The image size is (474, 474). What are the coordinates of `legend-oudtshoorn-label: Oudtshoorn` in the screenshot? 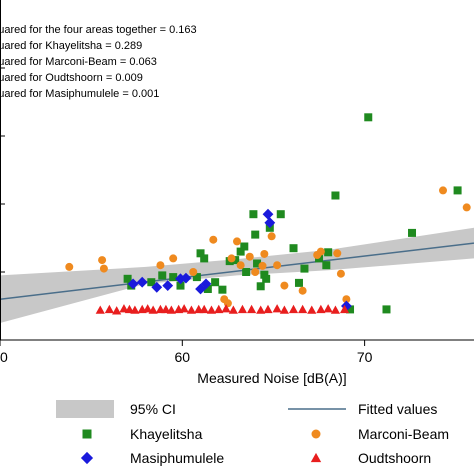 It's located at (394, 458).